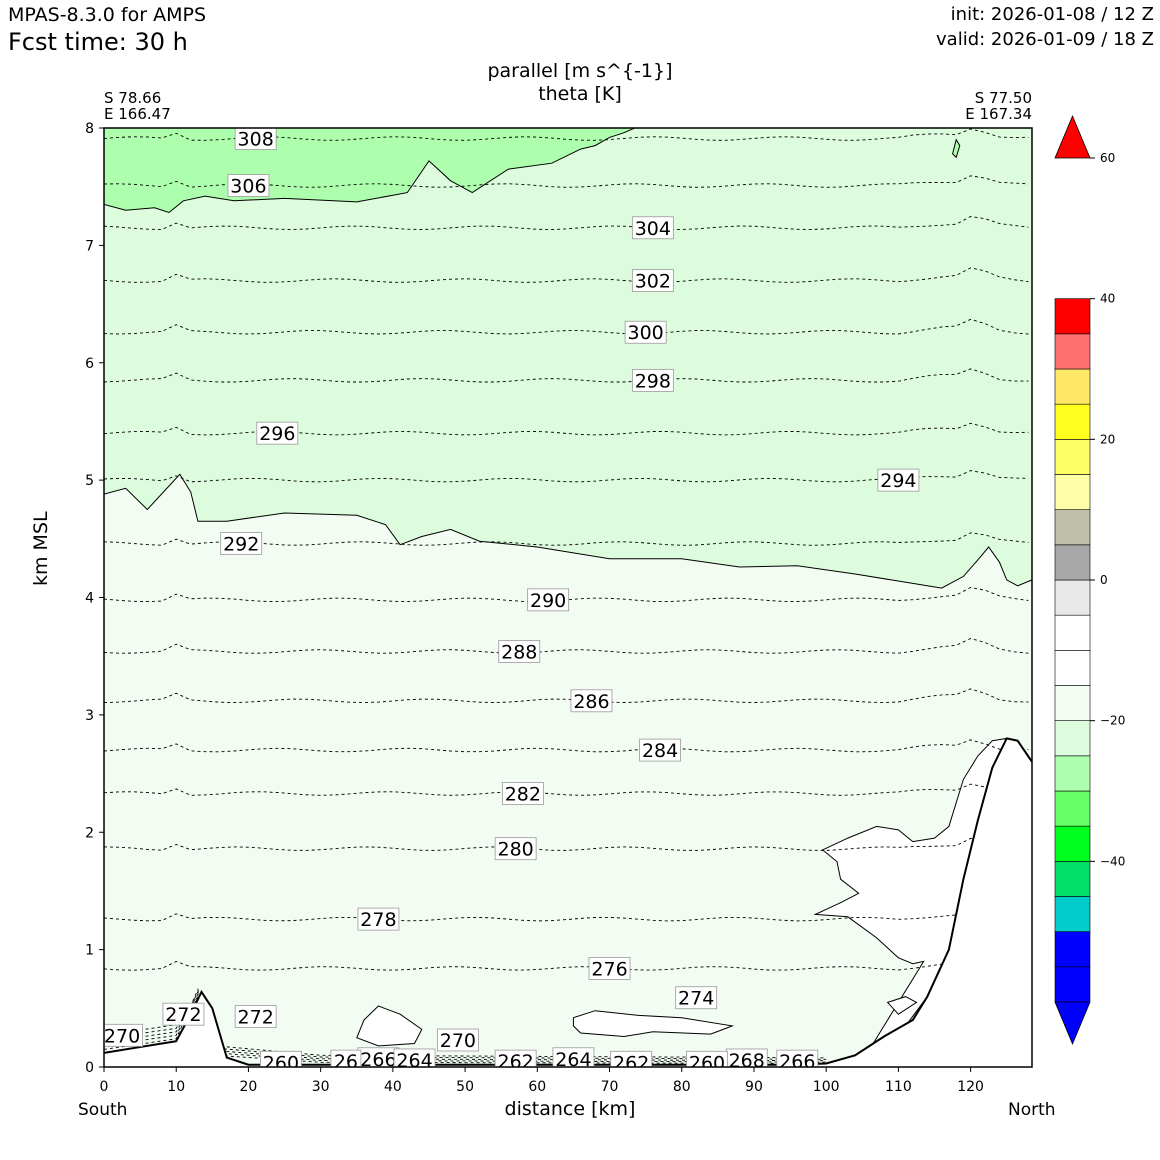 This screenshot has width=1160, height=1160. I want to click on colorbar-tick-label: 60, so click(1107, 158).